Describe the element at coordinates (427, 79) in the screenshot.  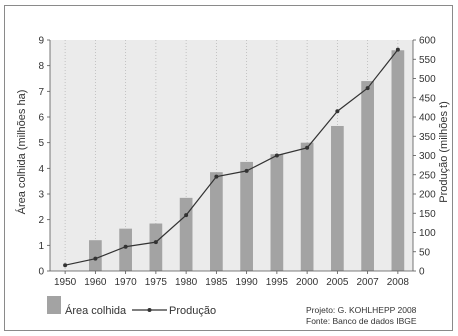
I see `y2-tick-label: 500` at that location.